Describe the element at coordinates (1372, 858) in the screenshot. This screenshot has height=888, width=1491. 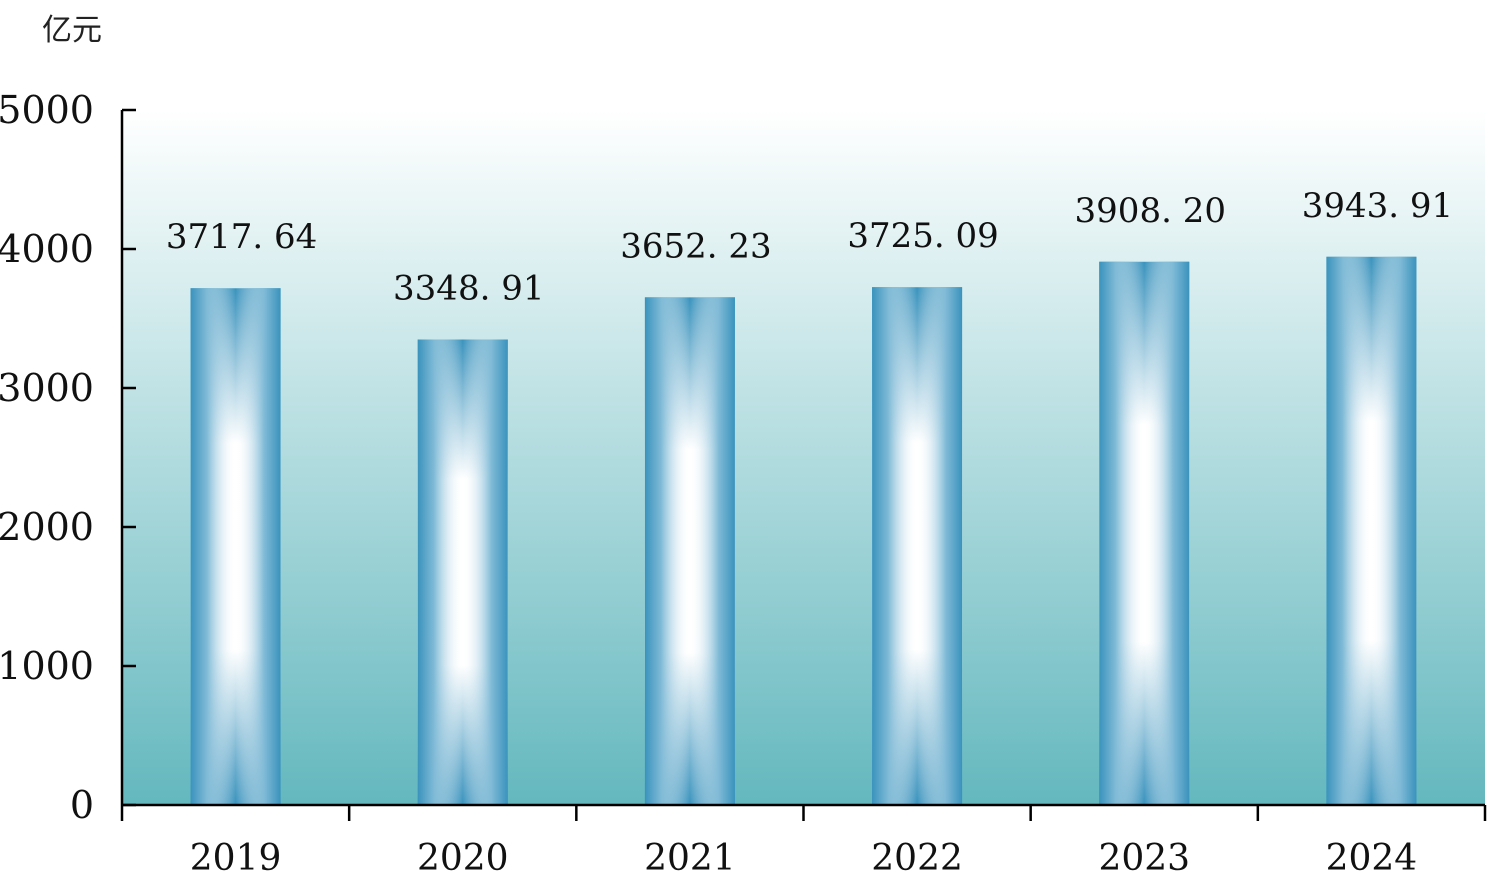
I see `x-tick-label: 2024` at that location.